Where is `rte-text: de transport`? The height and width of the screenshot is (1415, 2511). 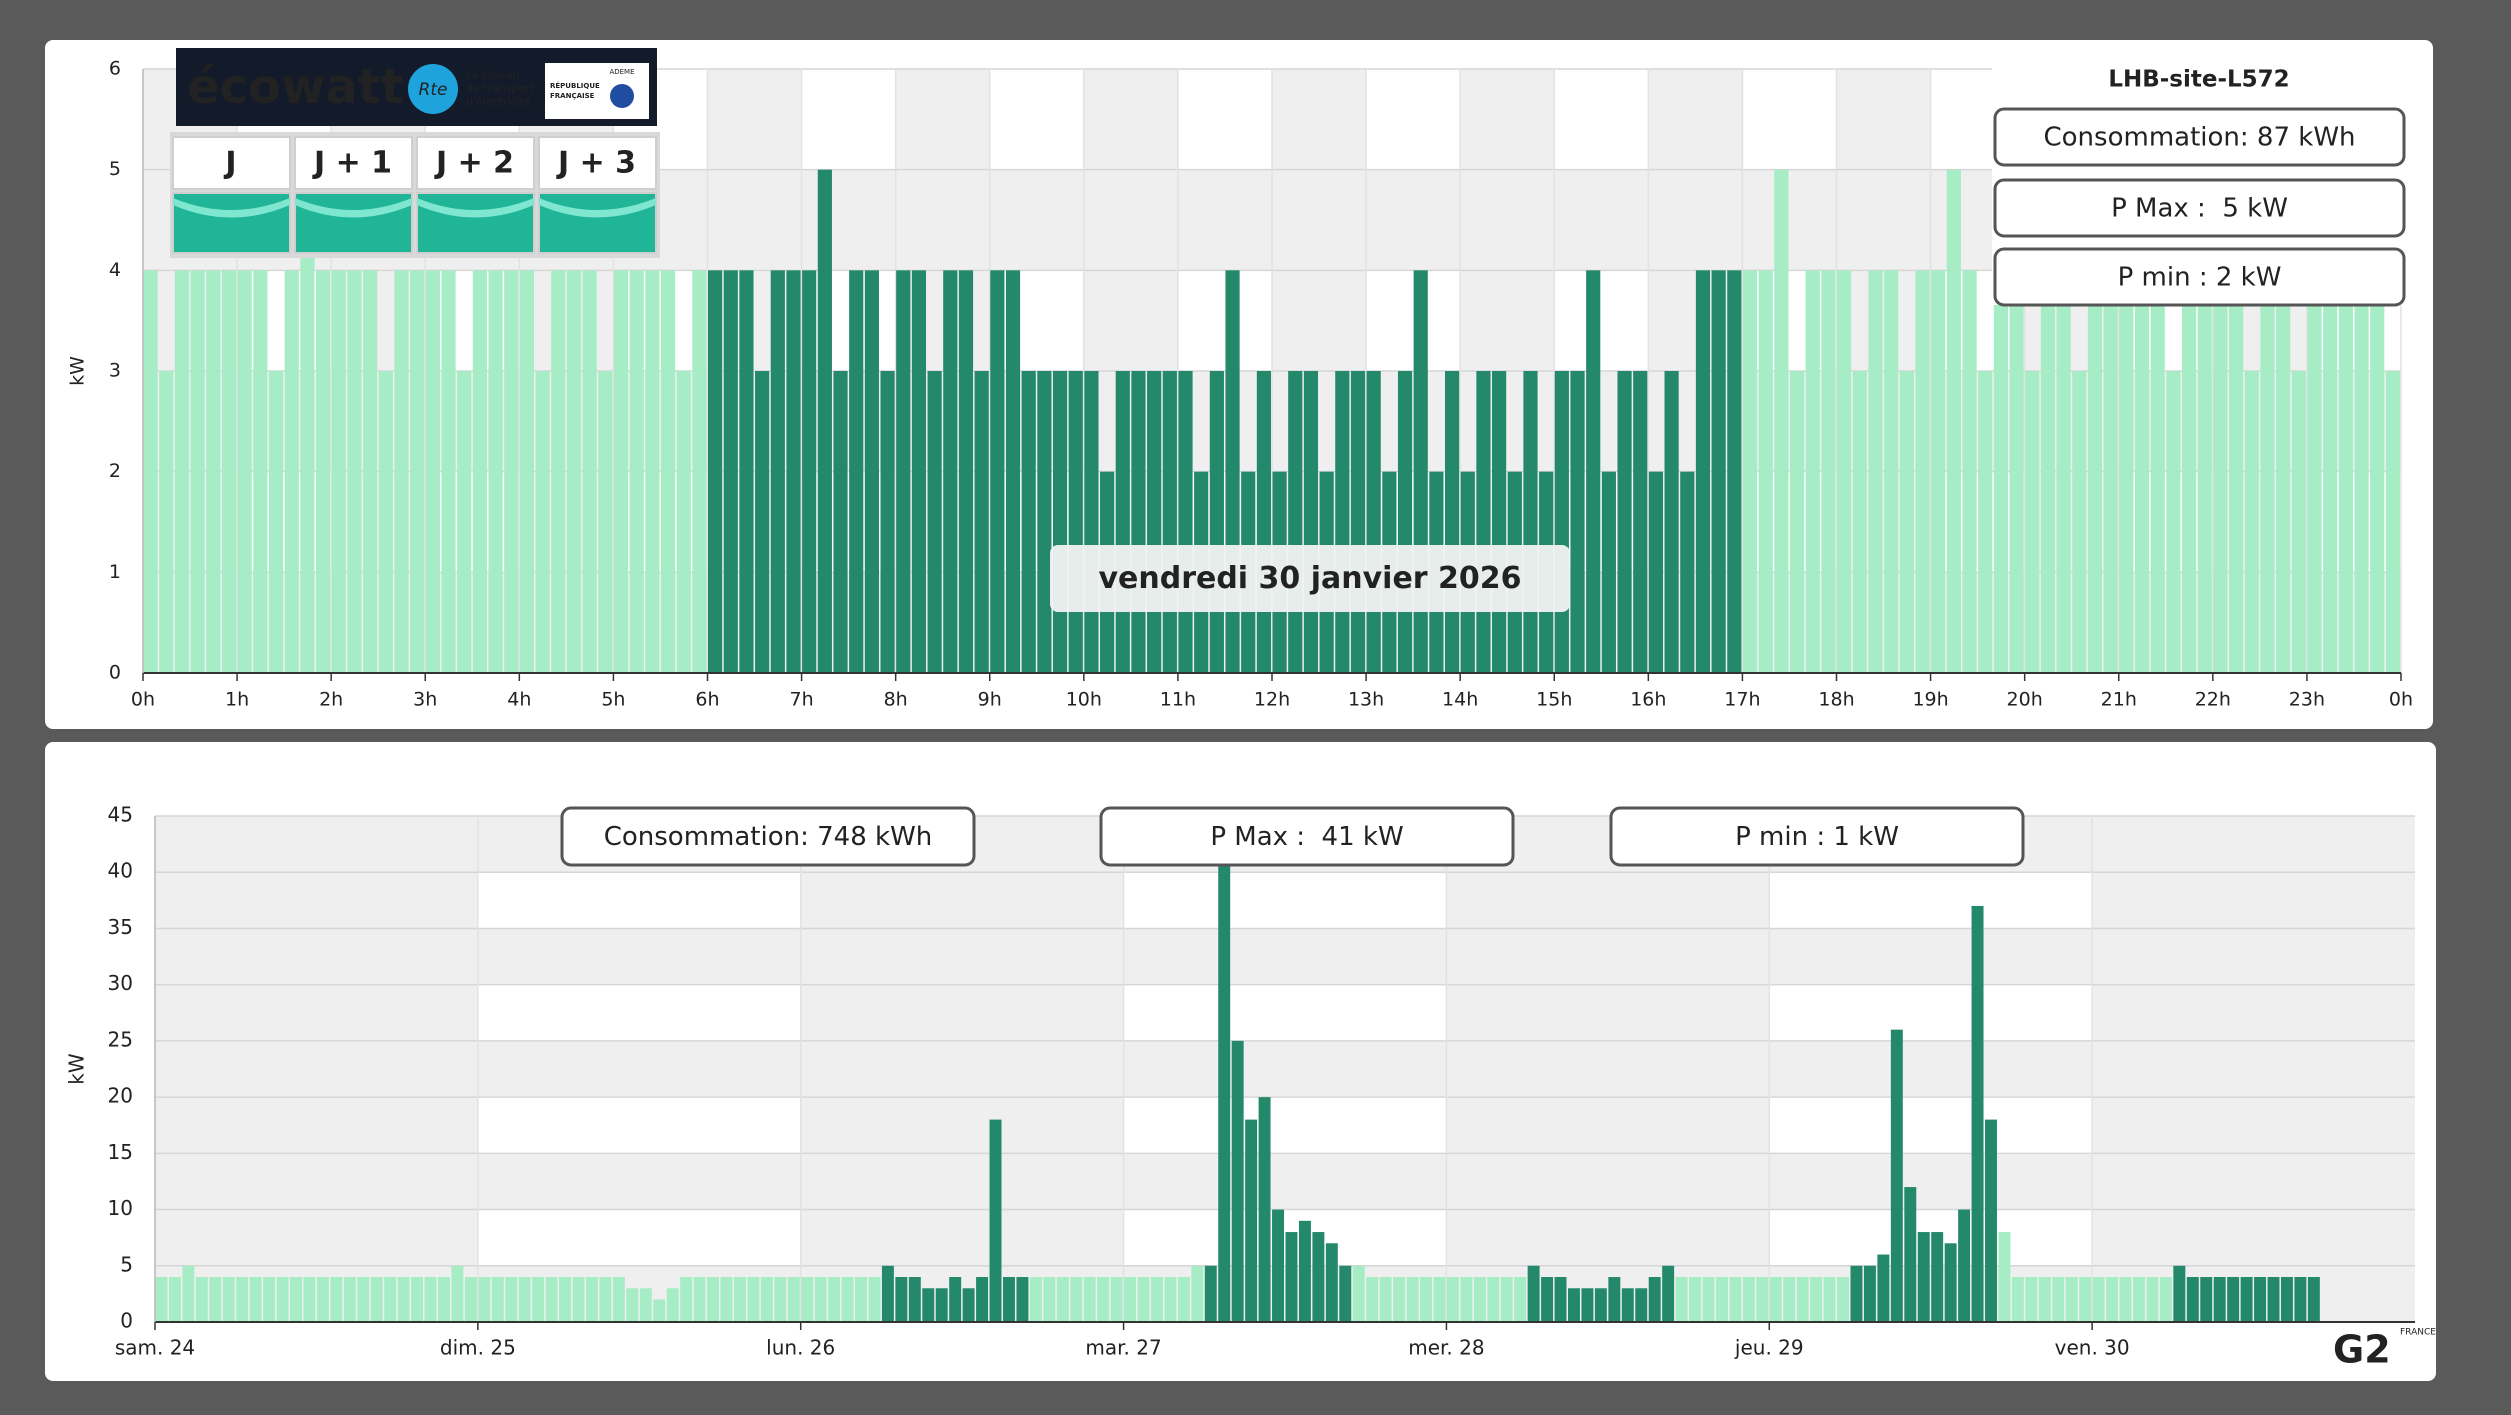 rte-text: de transport is located at coordinates (500, 88).